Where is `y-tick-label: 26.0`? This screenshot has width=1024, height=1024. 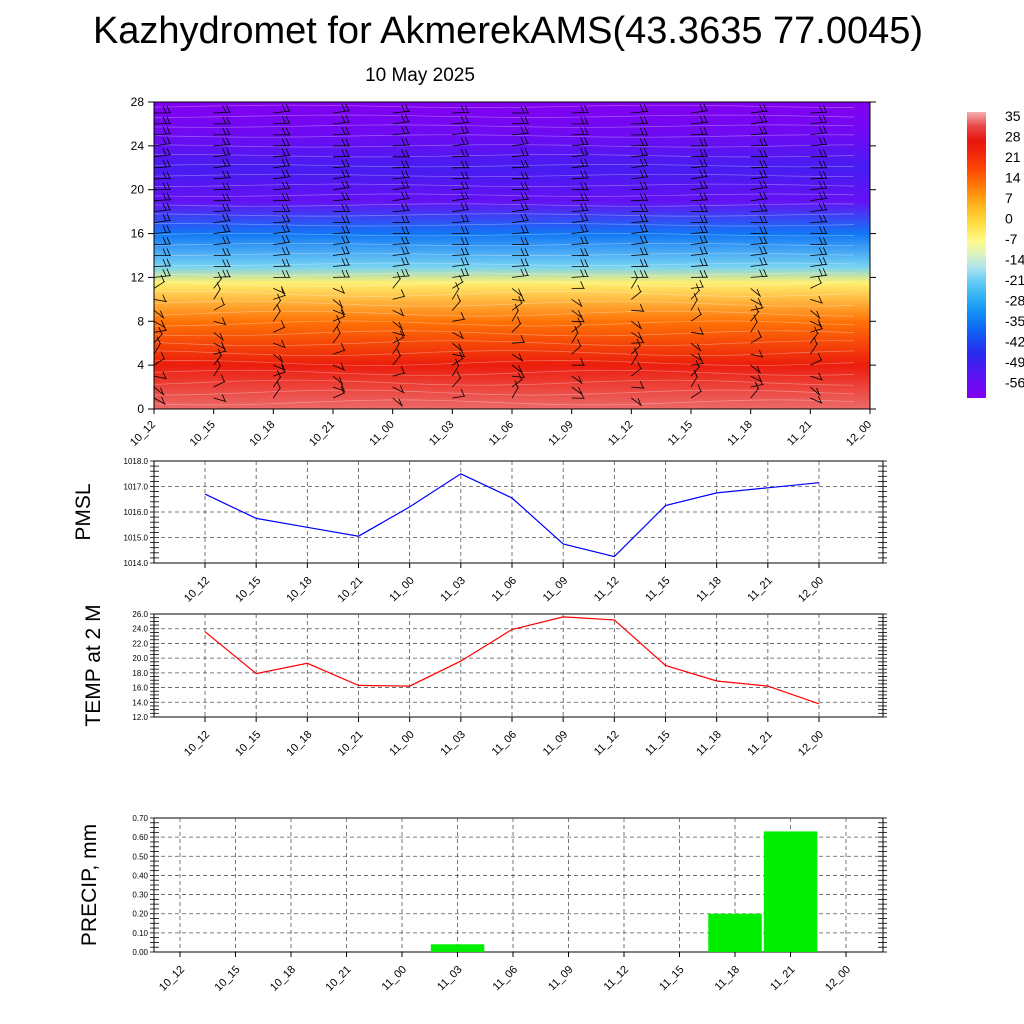 y-tick-label: 26.0 is located at coordinates (140, 614).